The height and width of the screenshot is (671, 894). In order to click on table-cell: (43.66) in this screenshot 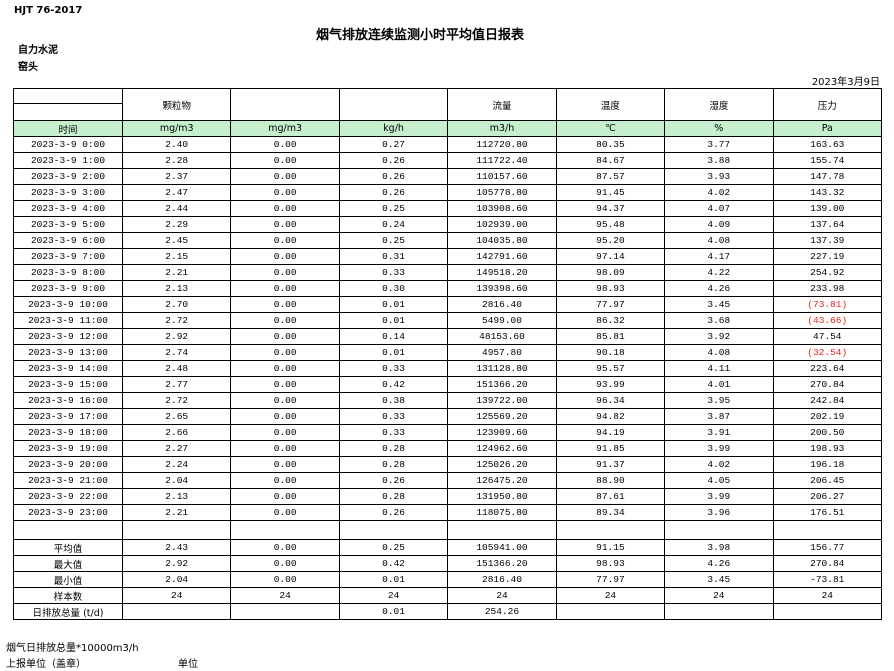, I will do `click(827, 320)`.